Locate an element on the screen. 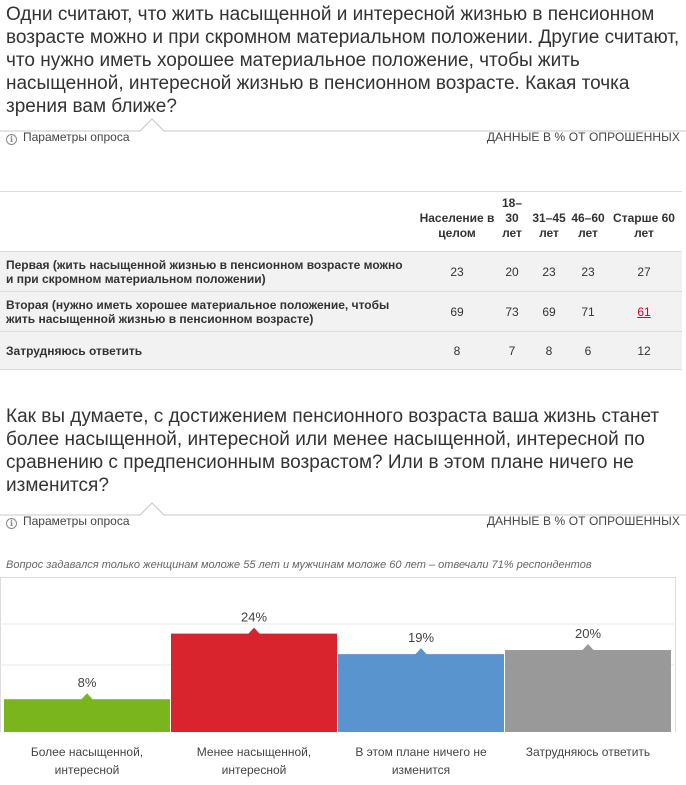  survey-params-toggle-2: i Параметры опроса is located at coordinates (68, 521).